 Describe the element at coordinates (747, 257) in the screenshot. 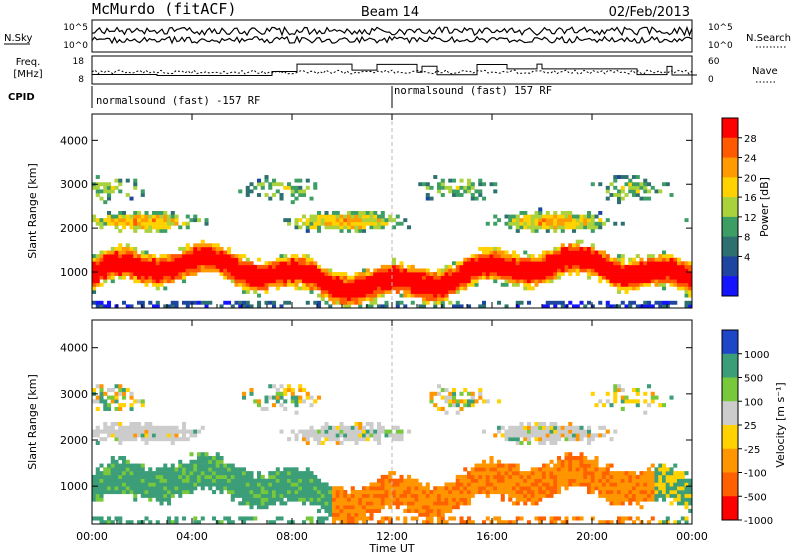

I see `colorbar-tick-label: 4` at that location.